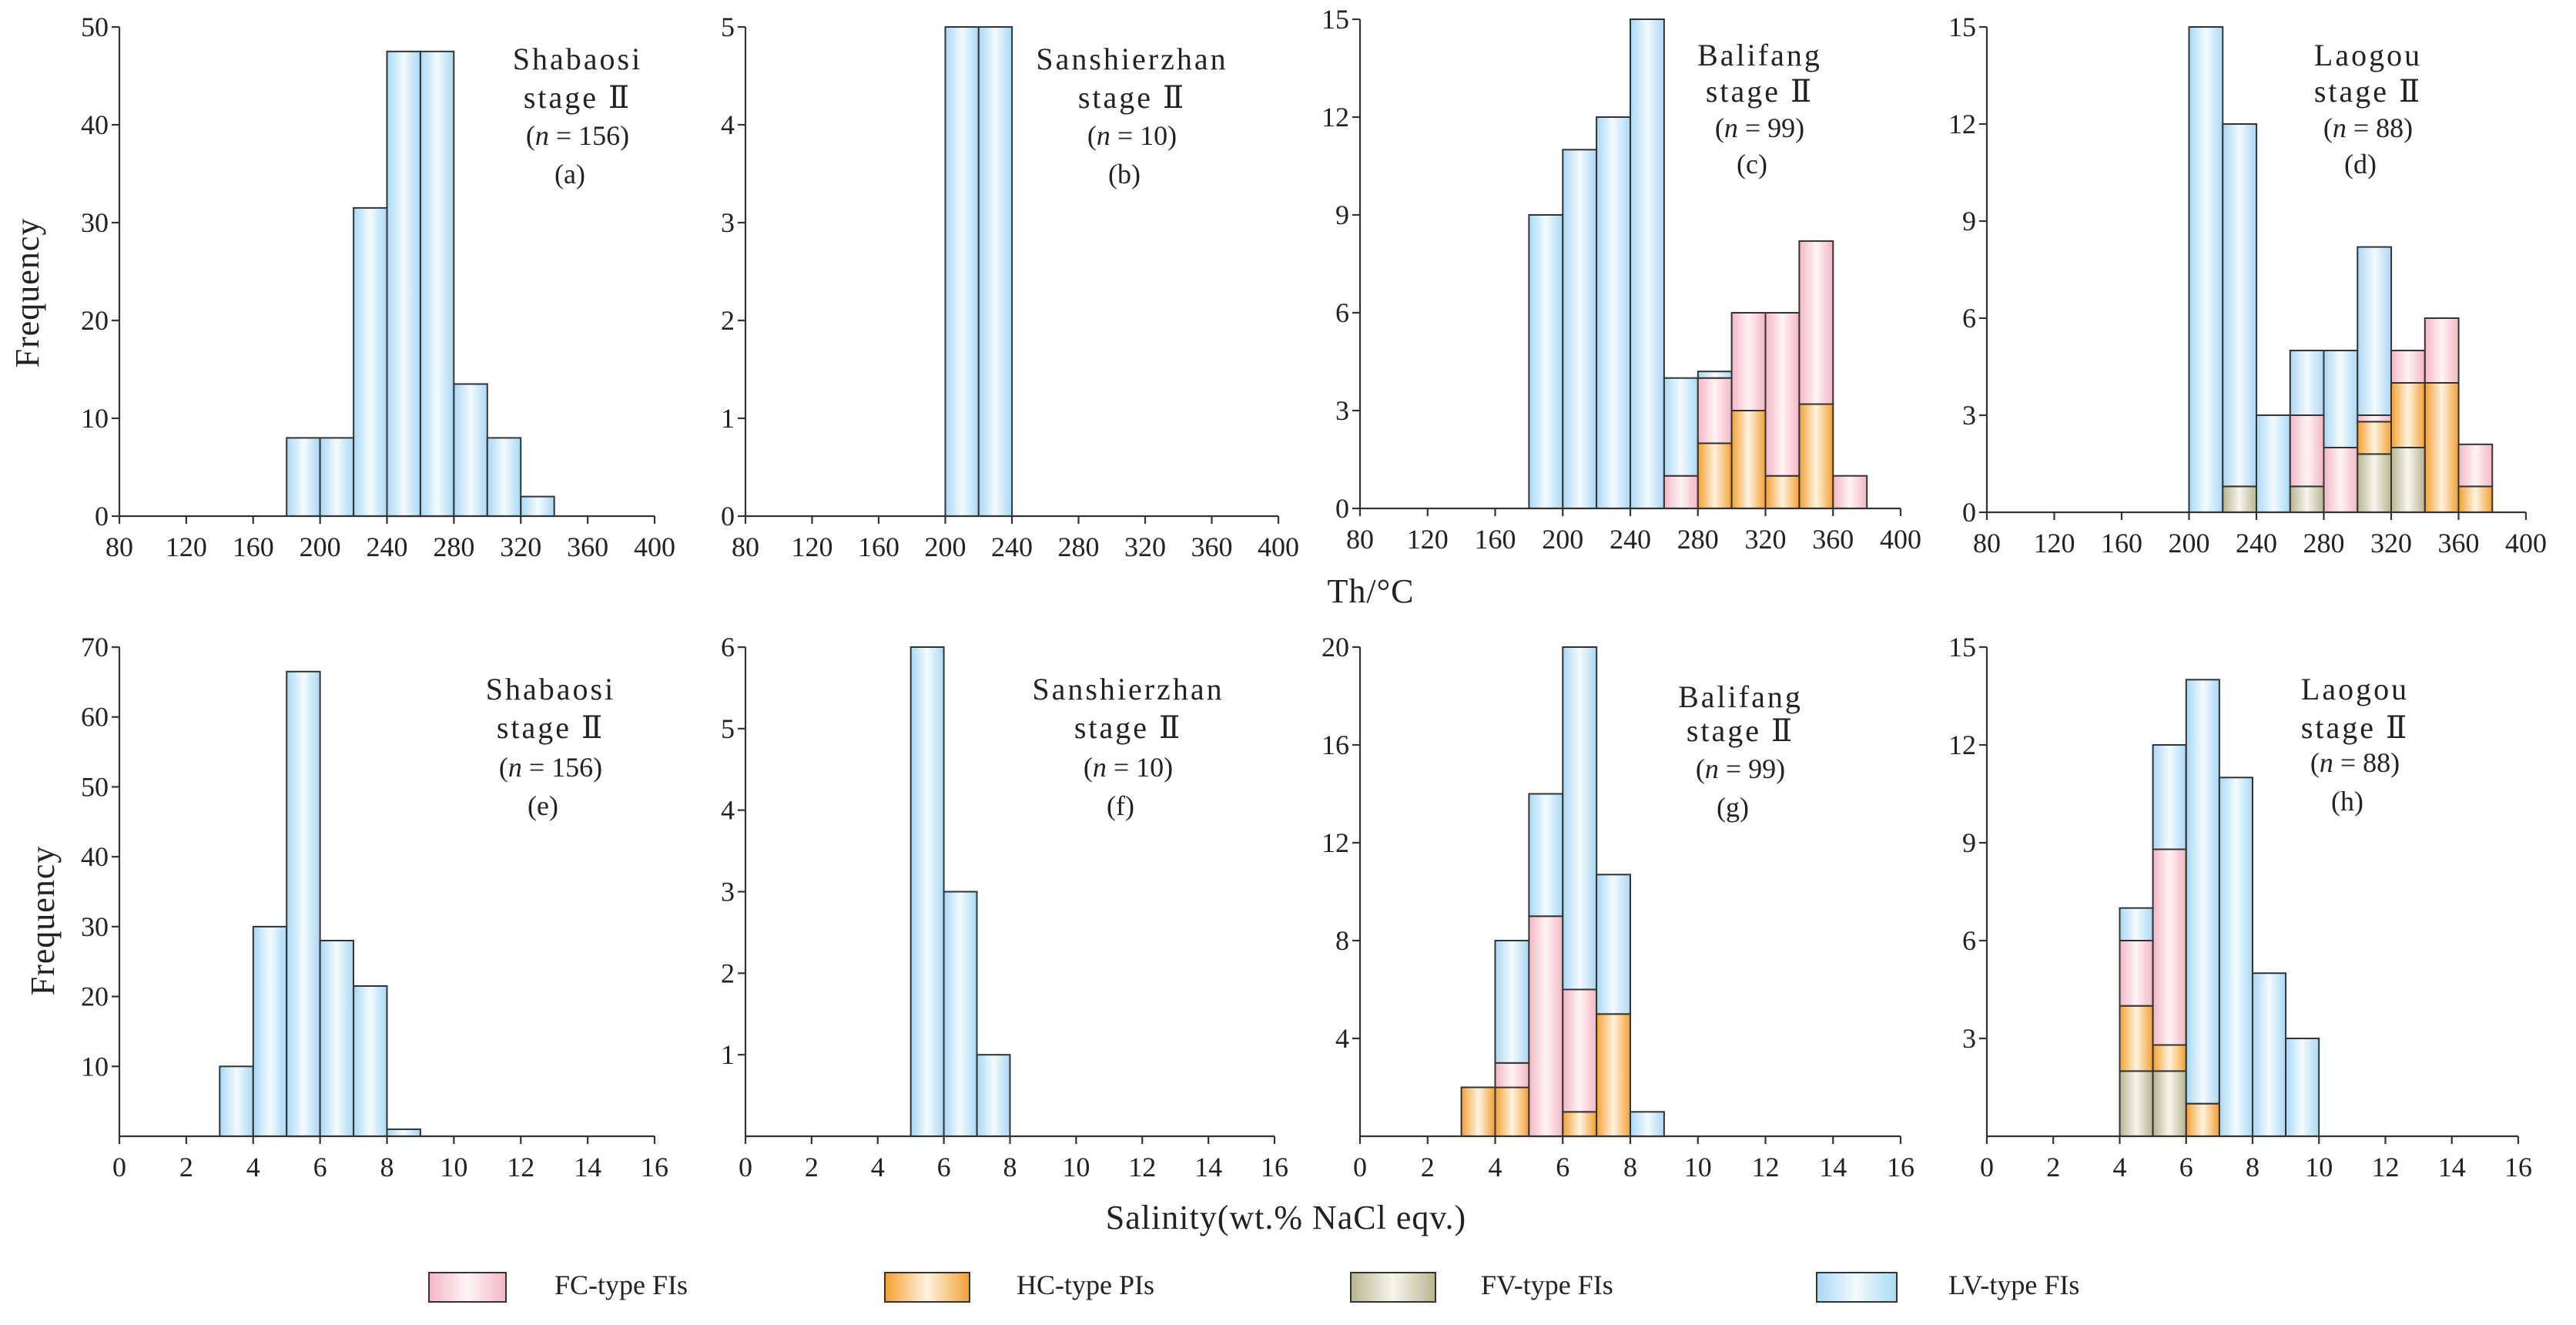  What do you see at coordinates (1969, 512) in the screenshot?
I see `y-tick-label: 0` at bounding box center [1969, 512].